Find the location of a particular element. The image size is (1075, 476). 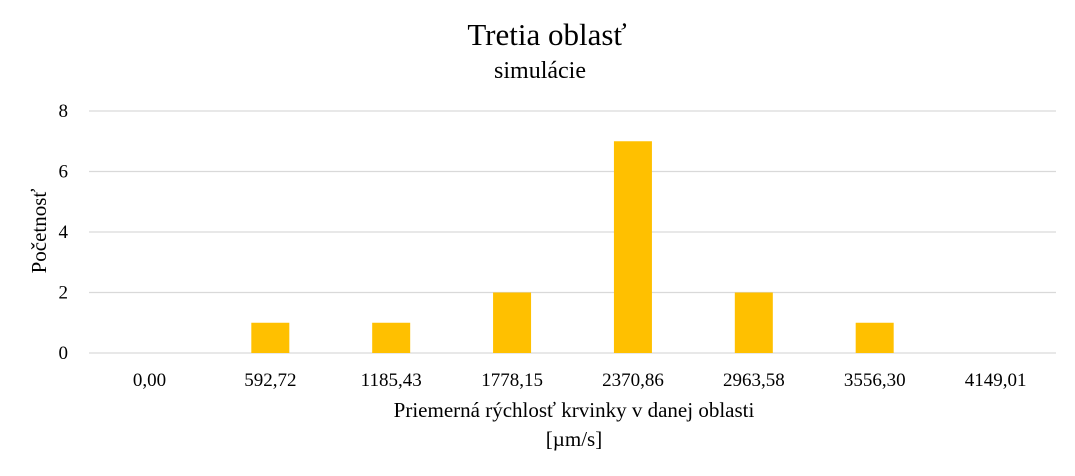

y-tick-label: 4 is located at coordinates (64, 232).